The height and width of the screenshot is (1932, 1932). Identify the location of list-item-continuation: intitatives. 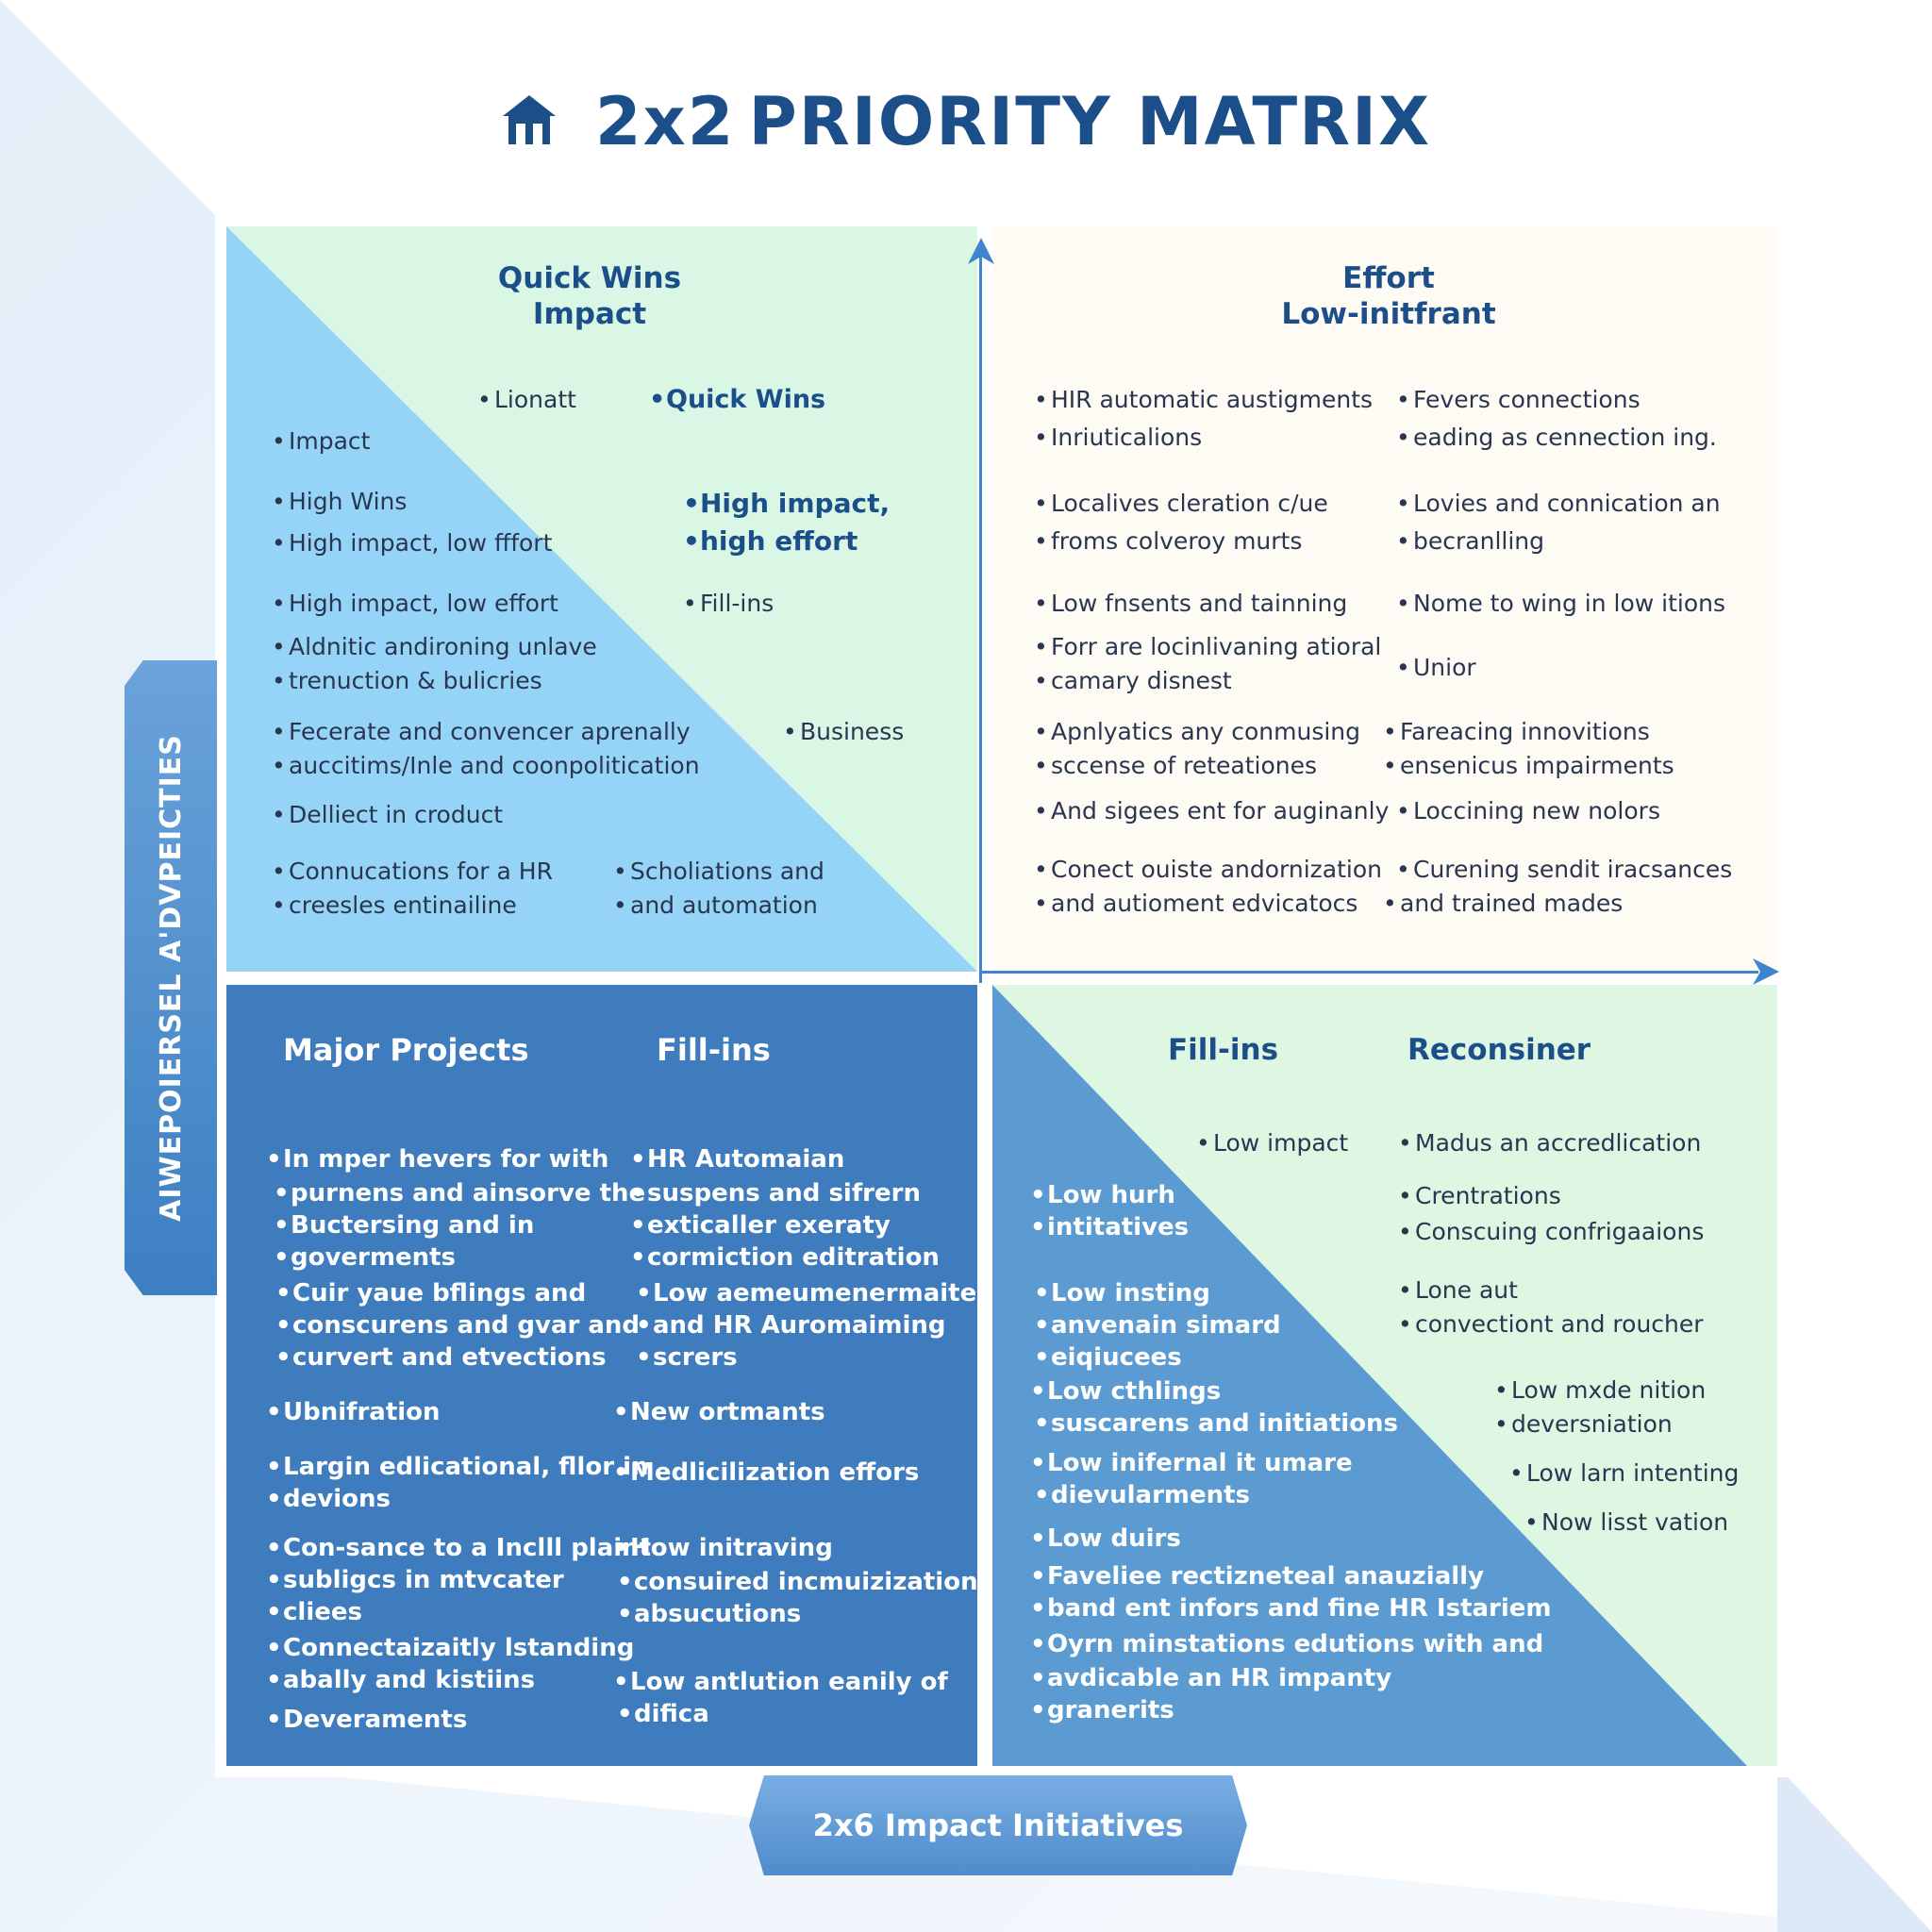
(1109, 1227).